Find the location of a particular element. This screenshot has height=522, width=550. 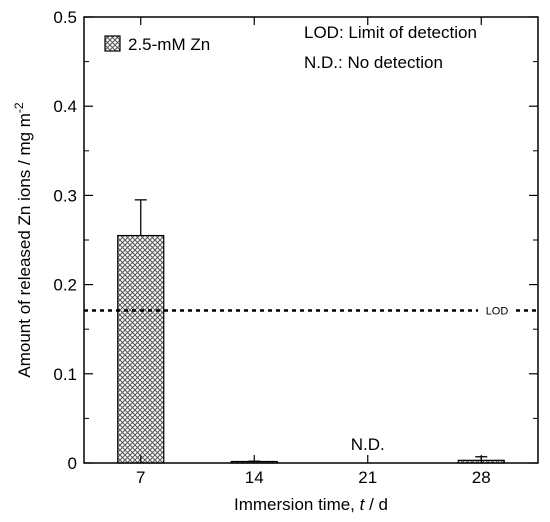

reference-line-layer: LOD is located at coordinates (311, 310).